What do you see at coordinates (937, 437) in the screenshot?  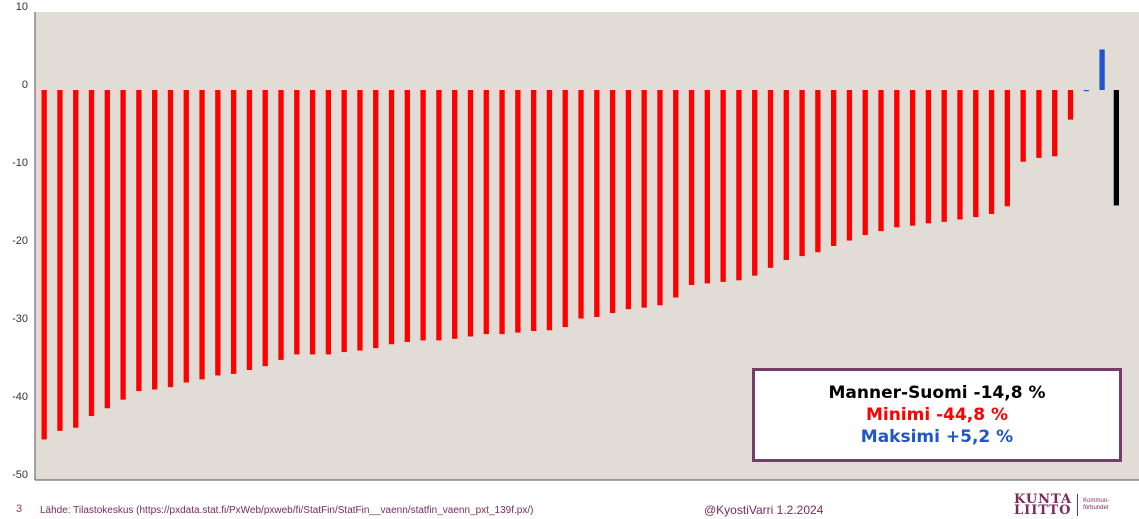 I see `summary-max: Maksimi +5,2 %` at bounding box center [937, 437].